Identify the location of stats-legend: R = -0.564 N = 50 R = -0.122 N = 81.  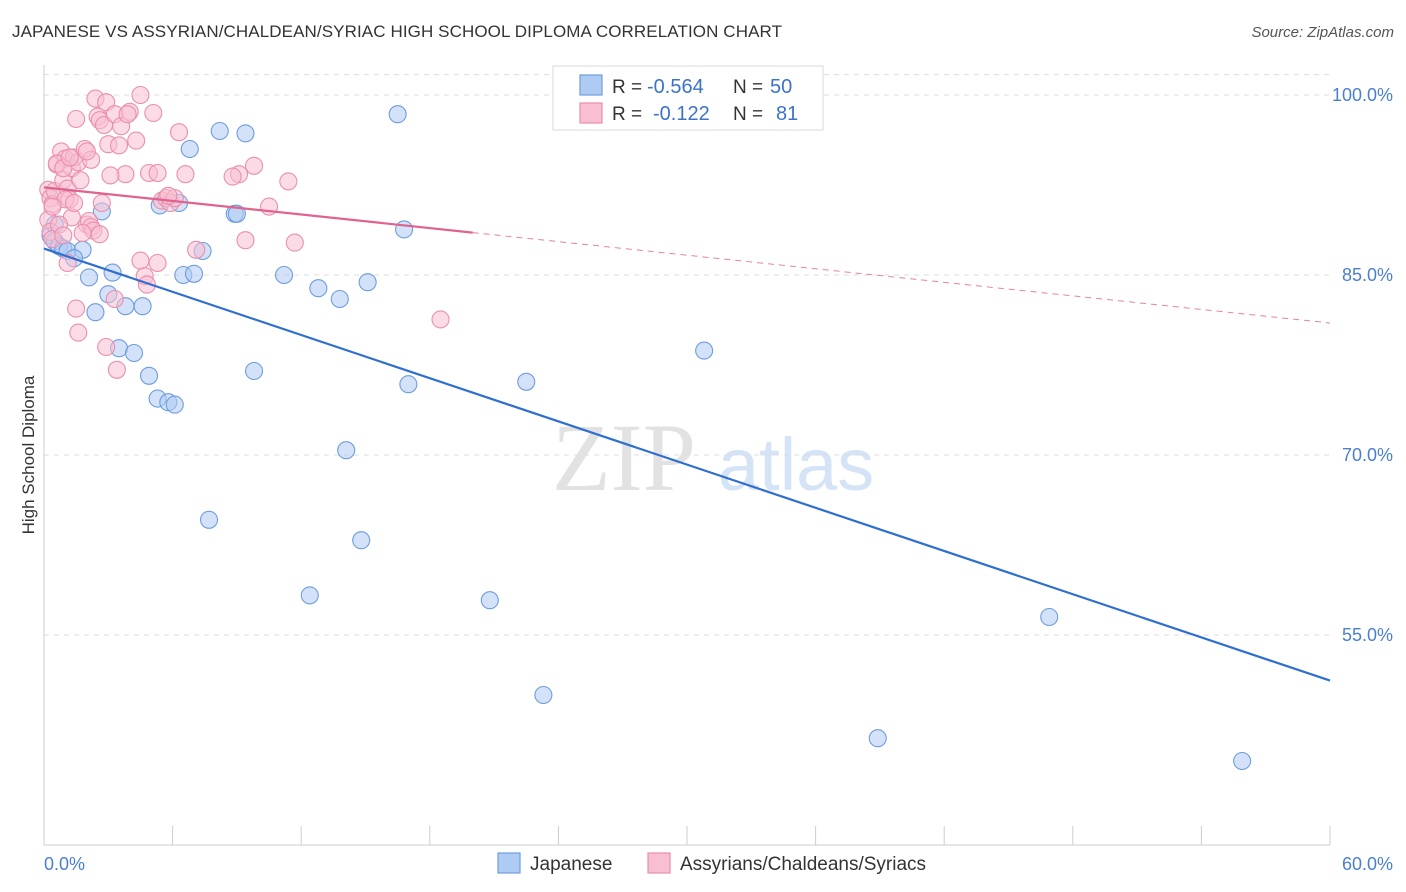
(688, 98).